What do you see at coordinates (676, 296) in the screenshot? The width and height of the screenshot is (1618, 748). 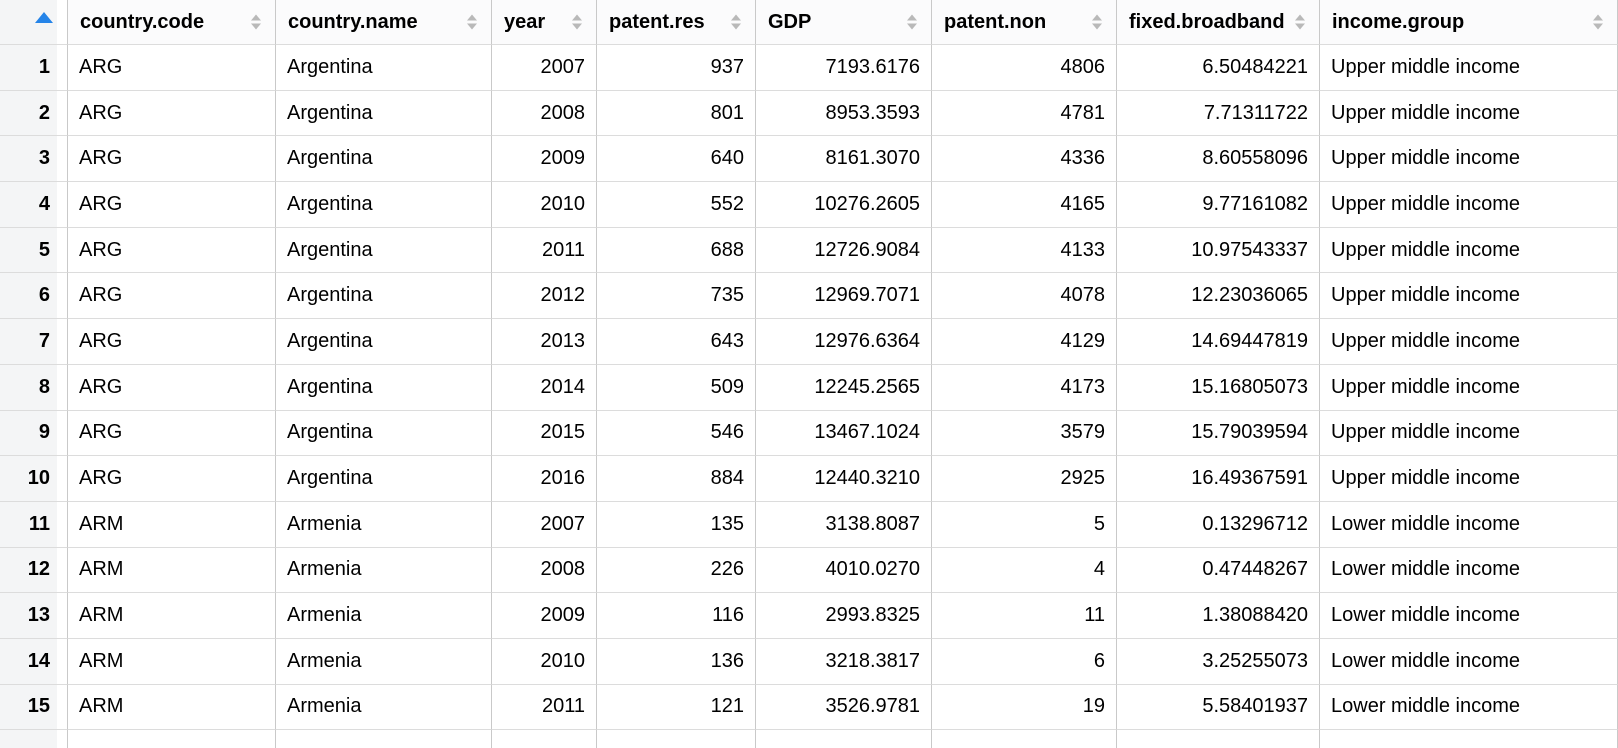 I see `cell-patent-res: 735` at bounding box center [676, 296].